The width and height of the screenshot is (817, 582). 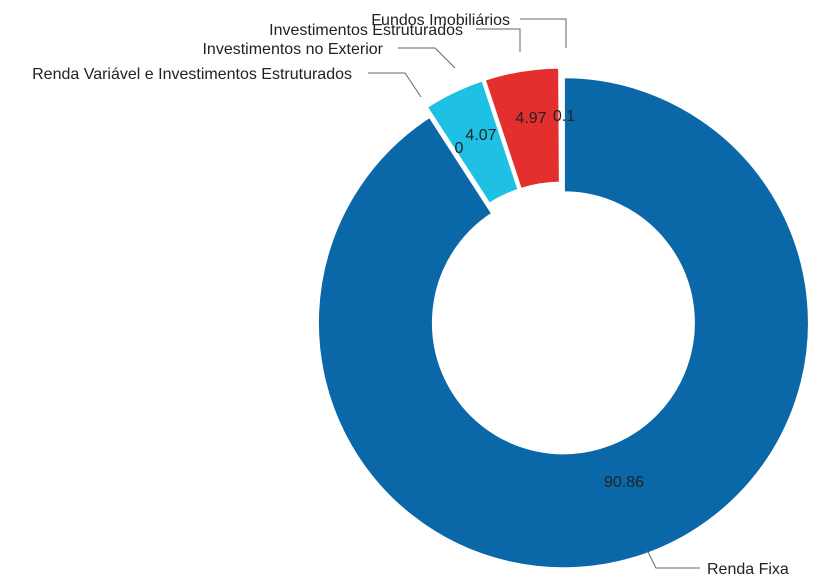 I want to click on leader-line-investimentos-estruturados, so click(x=498, y=40).